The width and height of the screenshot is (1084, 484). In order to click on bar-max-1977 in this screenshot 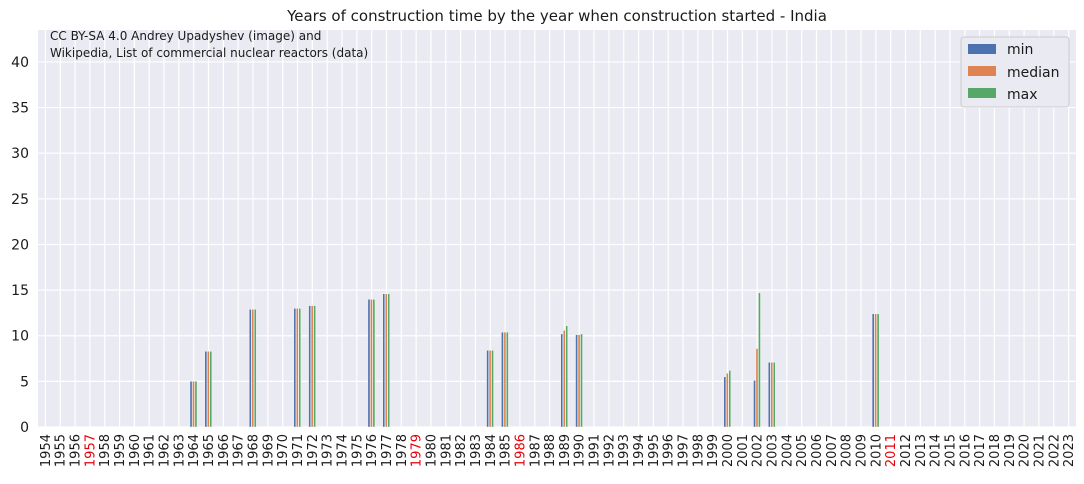, I will do `click(388, 360)`.